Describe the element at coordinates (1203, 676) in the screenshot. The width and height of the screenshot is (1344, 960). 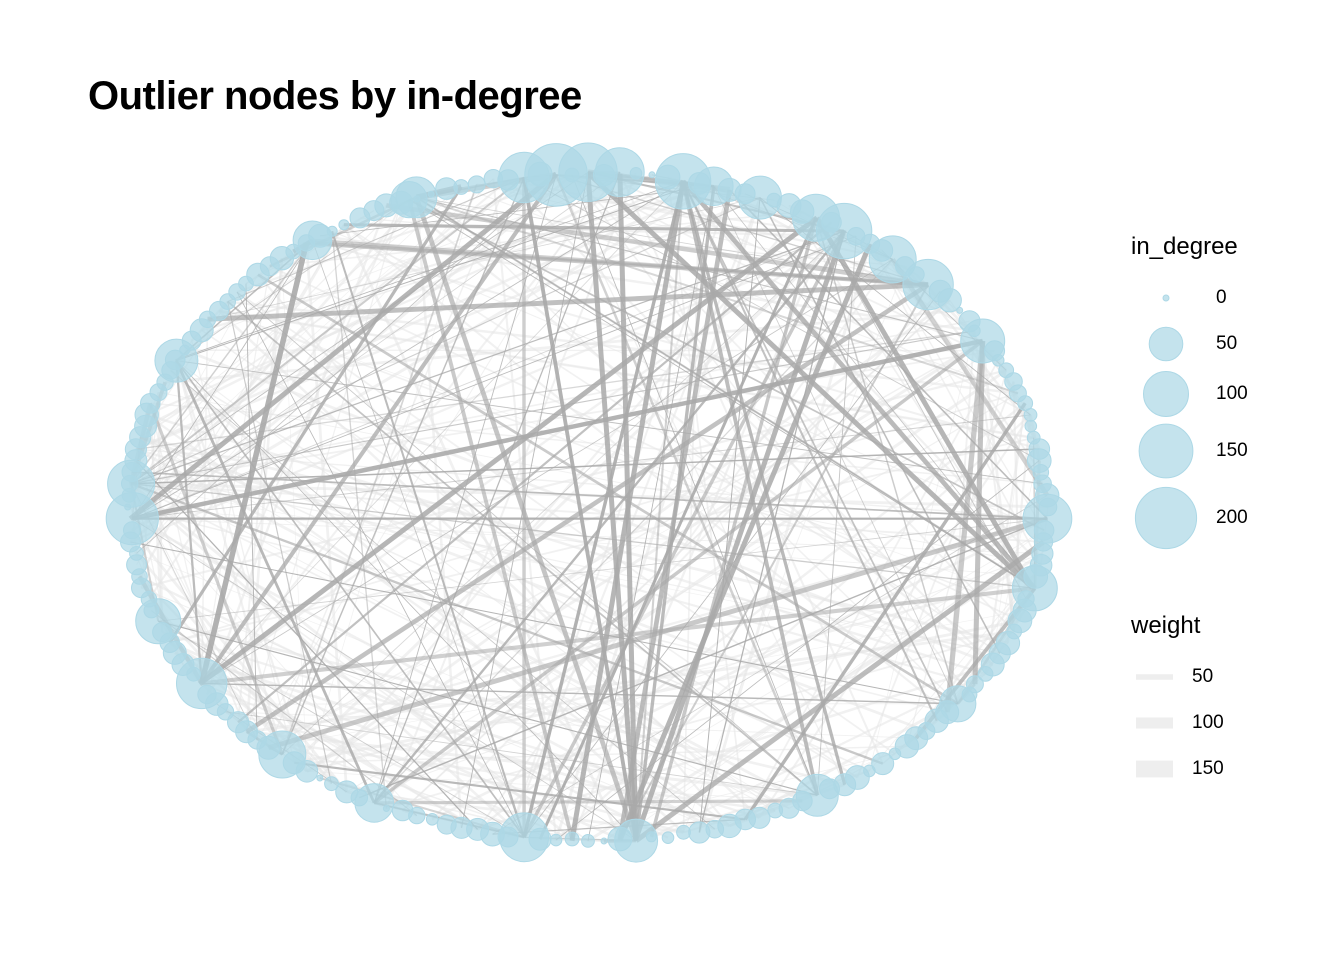
I see `legend-weight-label-50: 50` at that location.